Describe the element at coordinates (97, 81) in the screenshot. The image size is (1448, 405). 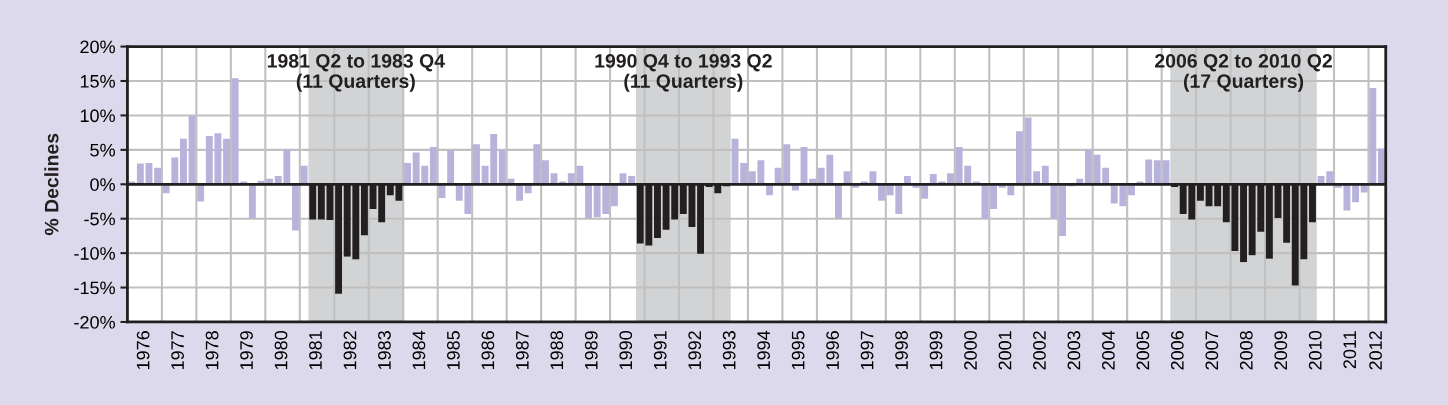
I see `y-tick-label: 15%` at that location.